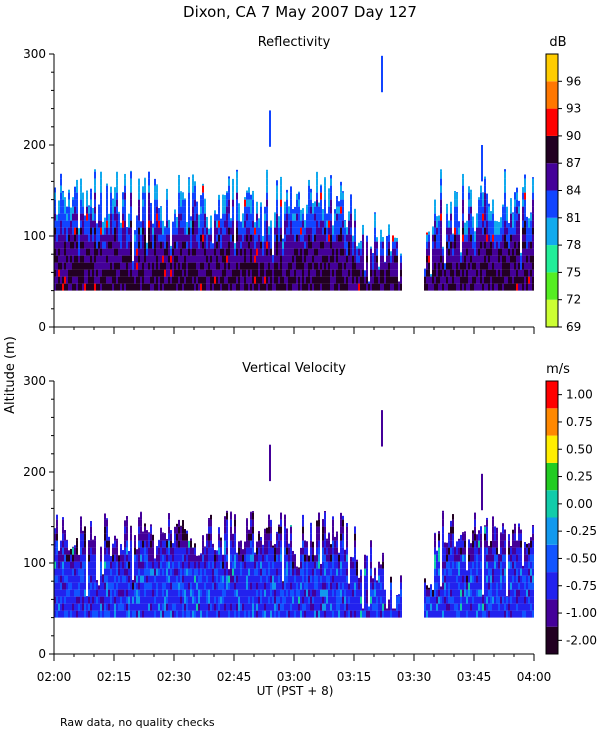  I want to click on y-tick-label: 200, so click(34, 145).